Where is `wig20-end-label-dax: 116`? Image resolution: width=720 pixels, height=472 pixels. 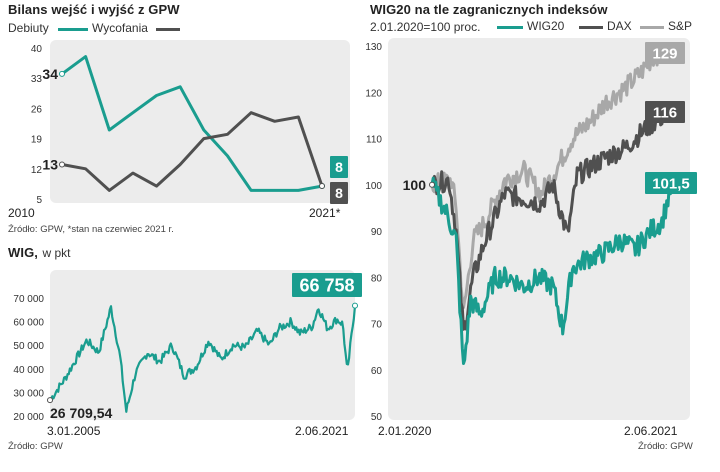
wig20-end-label-dax: 116 is located at coordinates (665, 112).